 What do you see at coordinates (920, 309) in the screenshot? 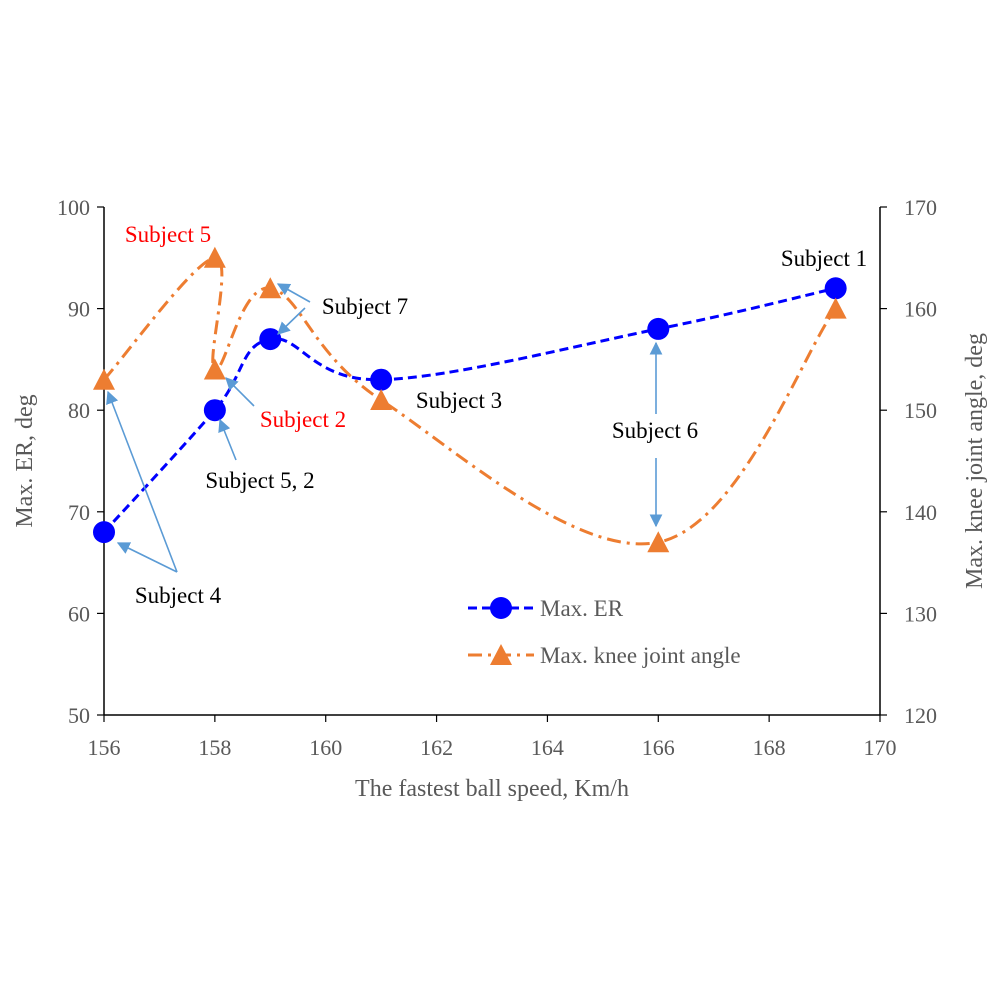
I see `y2-tick-label: 160` at bounding box center [920, 309].